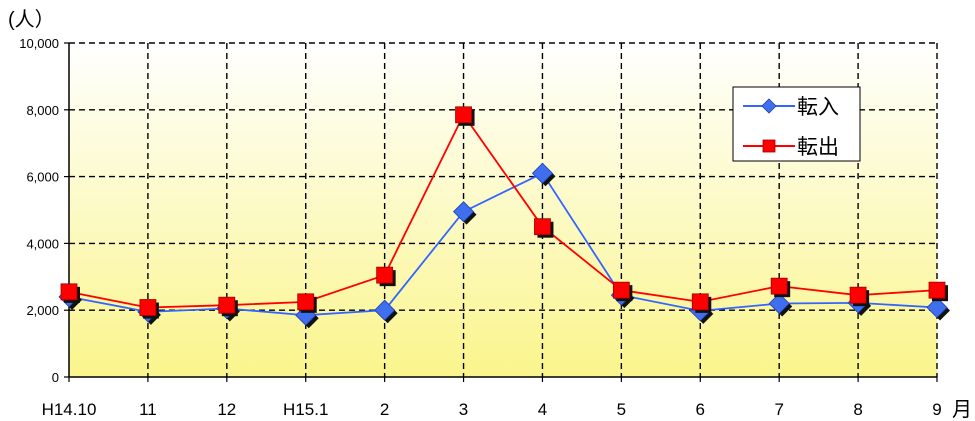  I want to click on x-tick-label-9: 7, so click(778, 409).